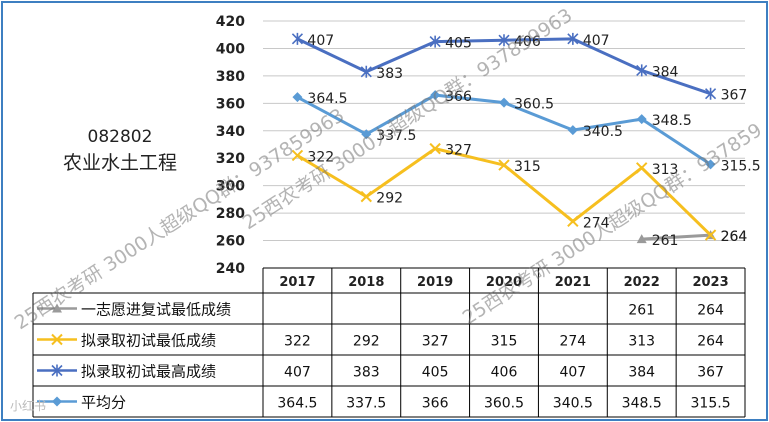  What do you see at coordinates (435, 342) in the screenshot?
I see `table-cell-value: 327` at bounding box center [435, 342].